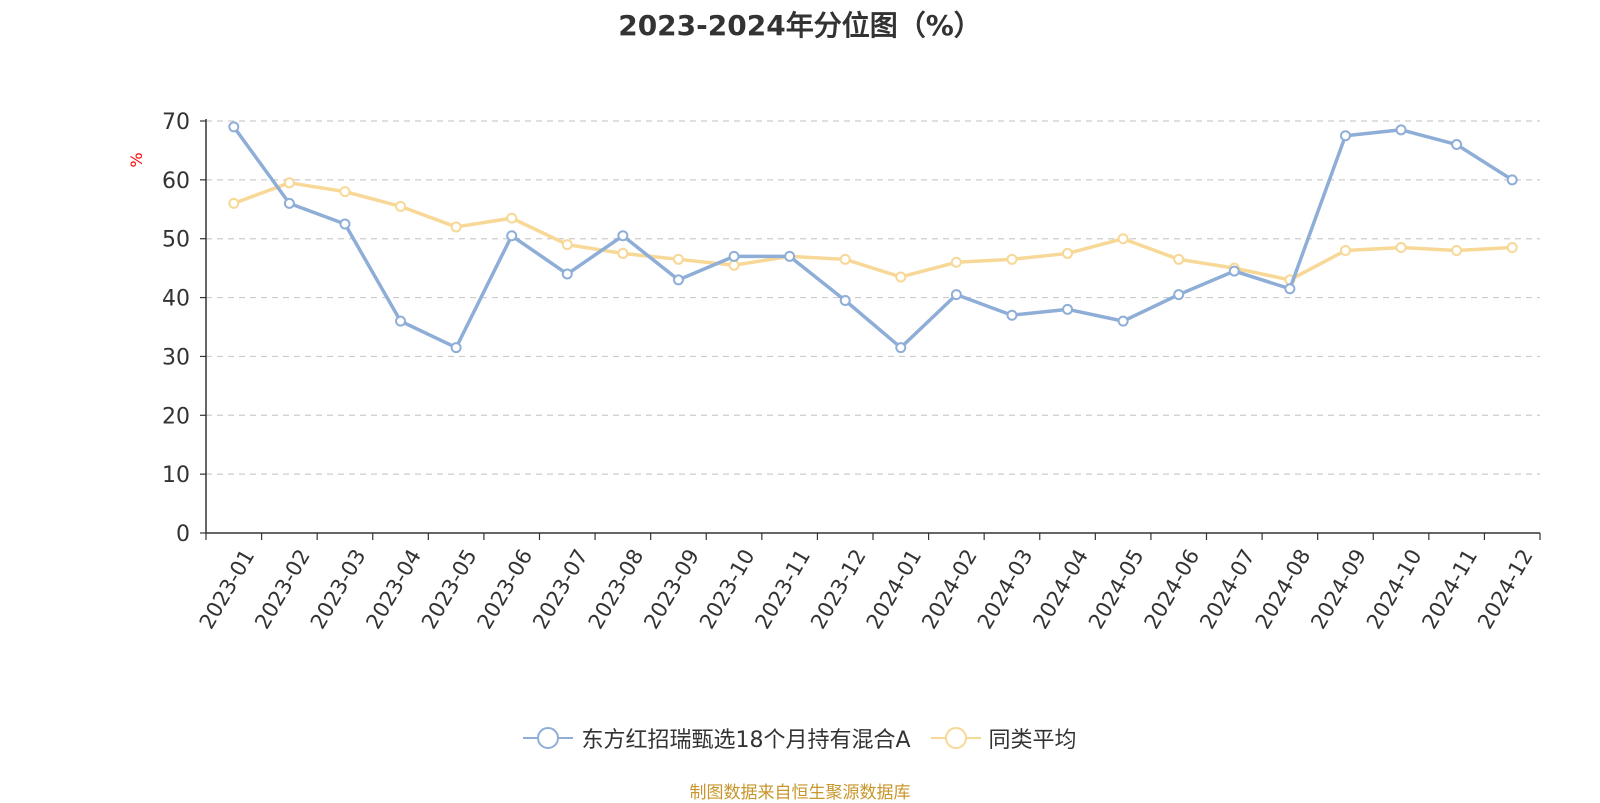 The height and width of the screenshot is (803, 1600). I want to click on x-tick-label: 2023-07, so click(560, 589).